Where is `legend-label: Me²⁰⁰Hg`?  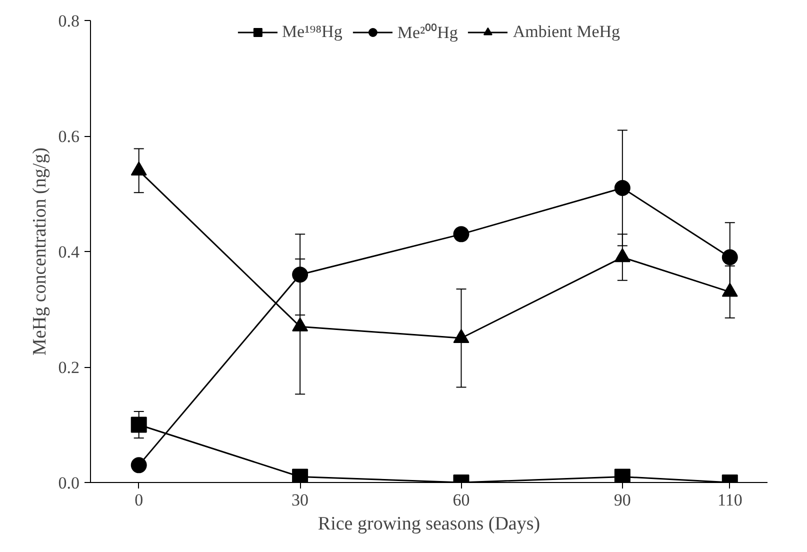
legend-label: Me²⁰⁰Hg is located at coordinates (427, 32).